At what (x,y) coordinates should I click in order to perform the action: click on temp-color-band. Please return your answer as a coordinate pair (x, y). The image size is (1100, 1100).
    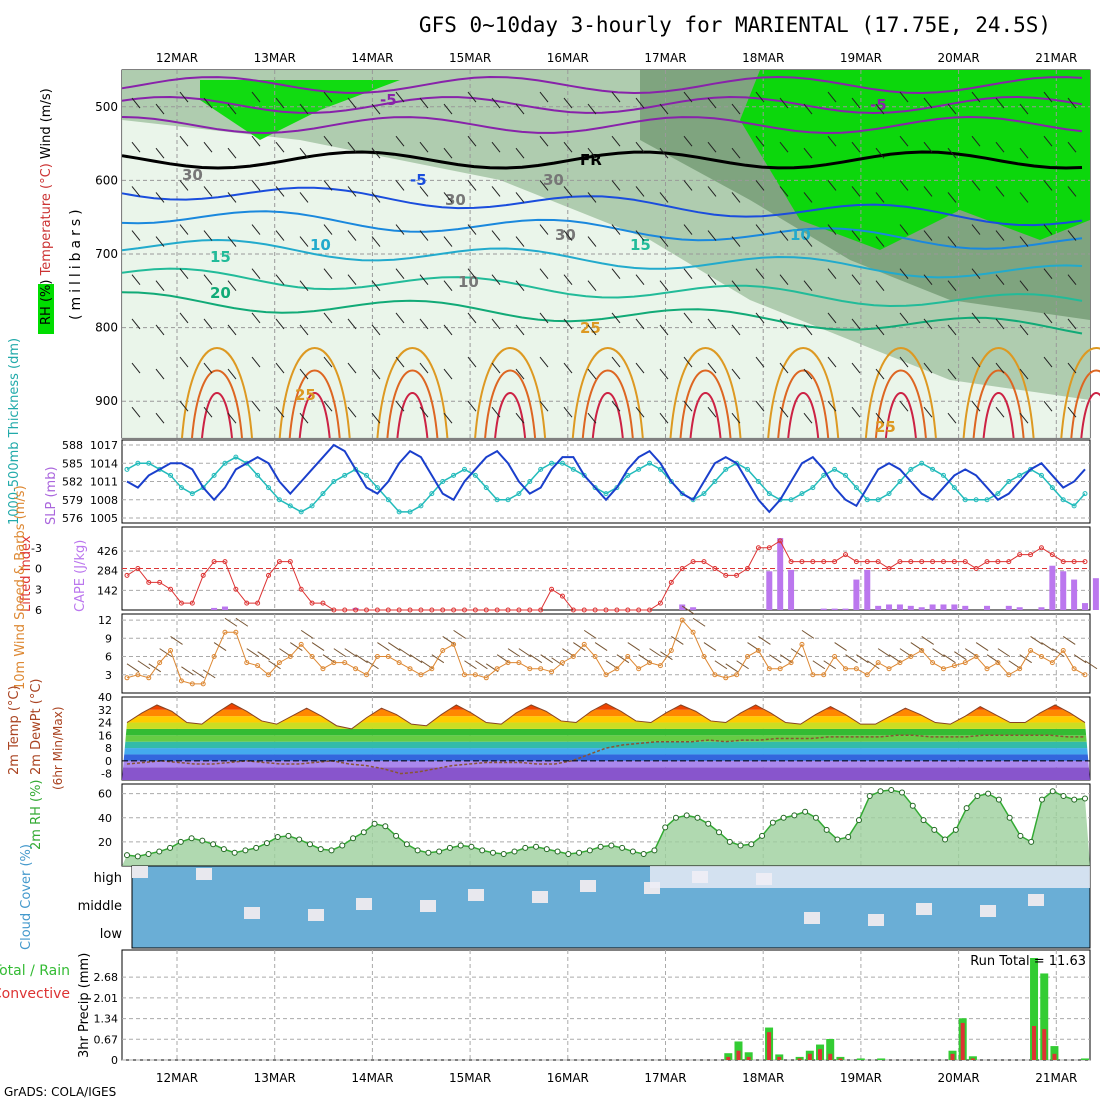
    Looking at the image, I should click on (606, 764).